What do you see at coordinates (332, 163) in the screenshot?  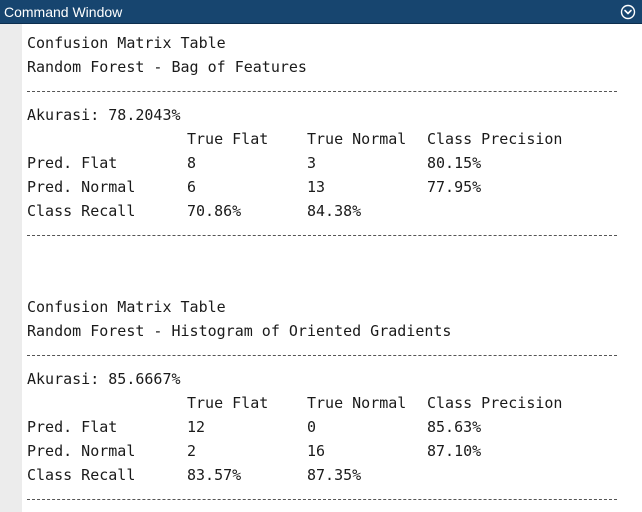 I see `table-row: Pred. Flat 8 3 80.15%` at bounding box center [332, 163].